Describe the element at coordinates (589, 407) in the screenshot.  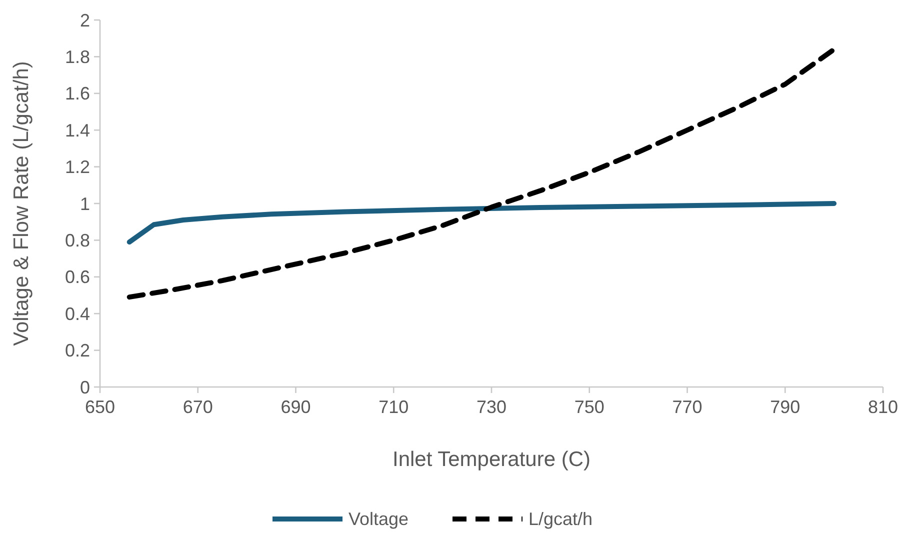
I see `x-tick-label: 750` at that location.